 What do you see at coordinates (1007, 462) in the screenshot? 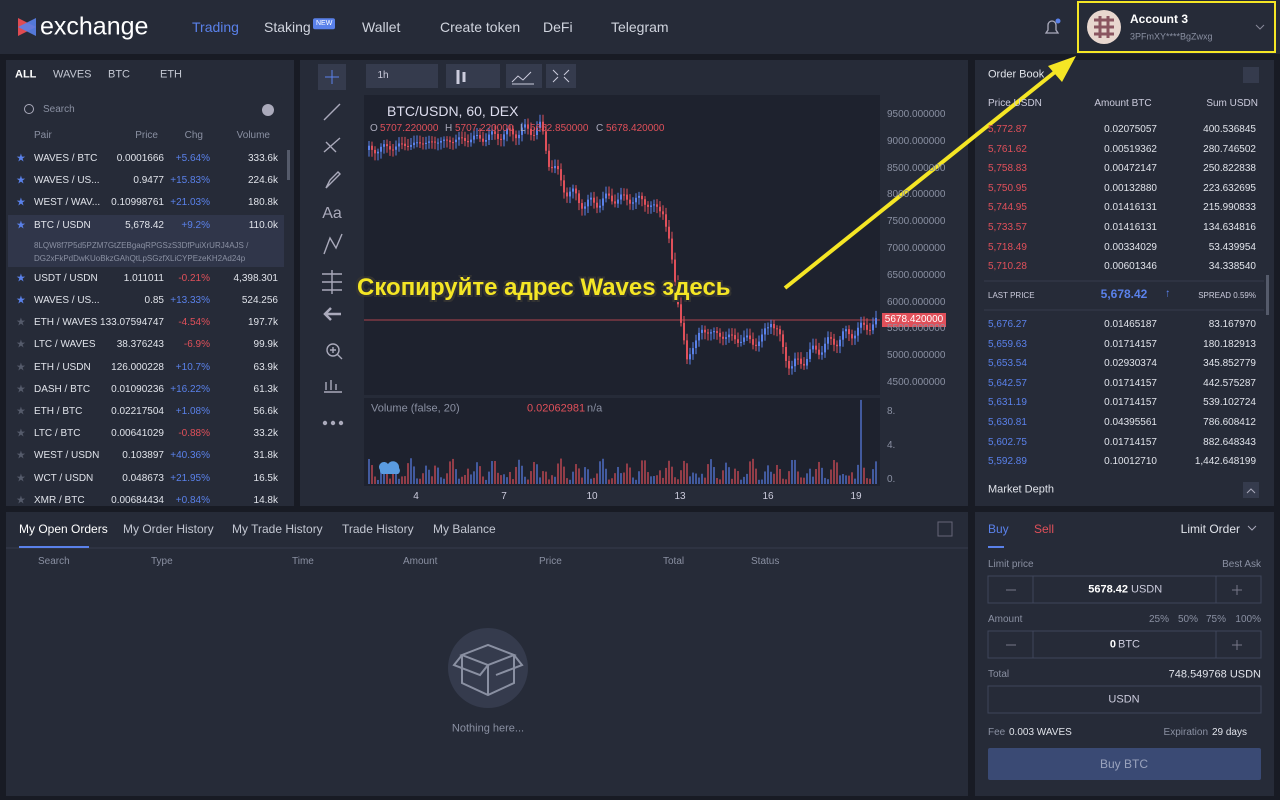
I see `ob-price: 5,592.89` at bounding box center [1007, 462].